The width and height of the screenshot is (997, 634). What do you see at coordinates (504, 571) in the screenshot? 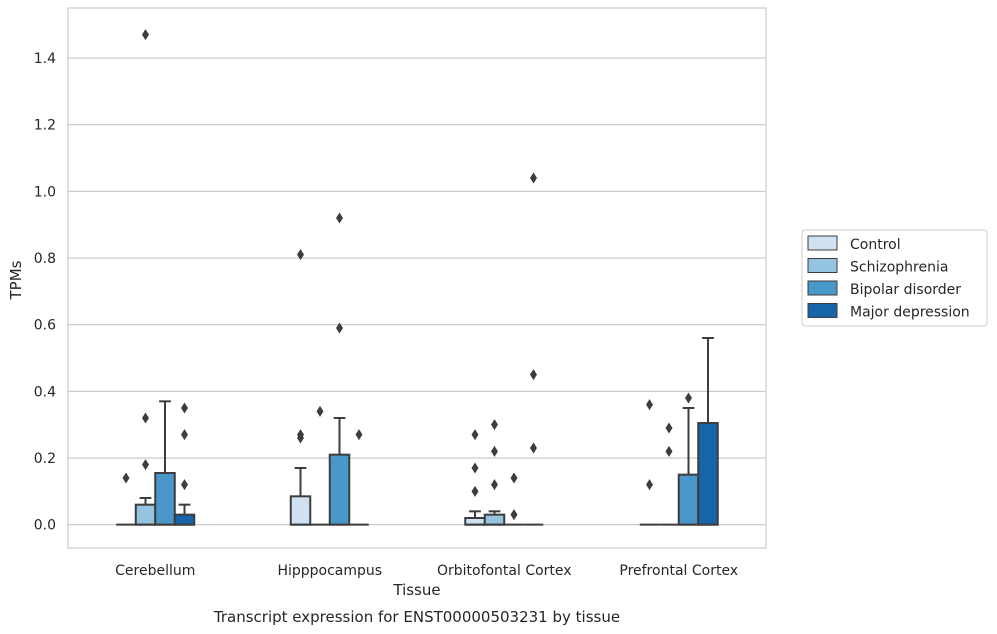
I see `x-tick-label: Orbitofontal Cortex` at bounding box center [504, 571].